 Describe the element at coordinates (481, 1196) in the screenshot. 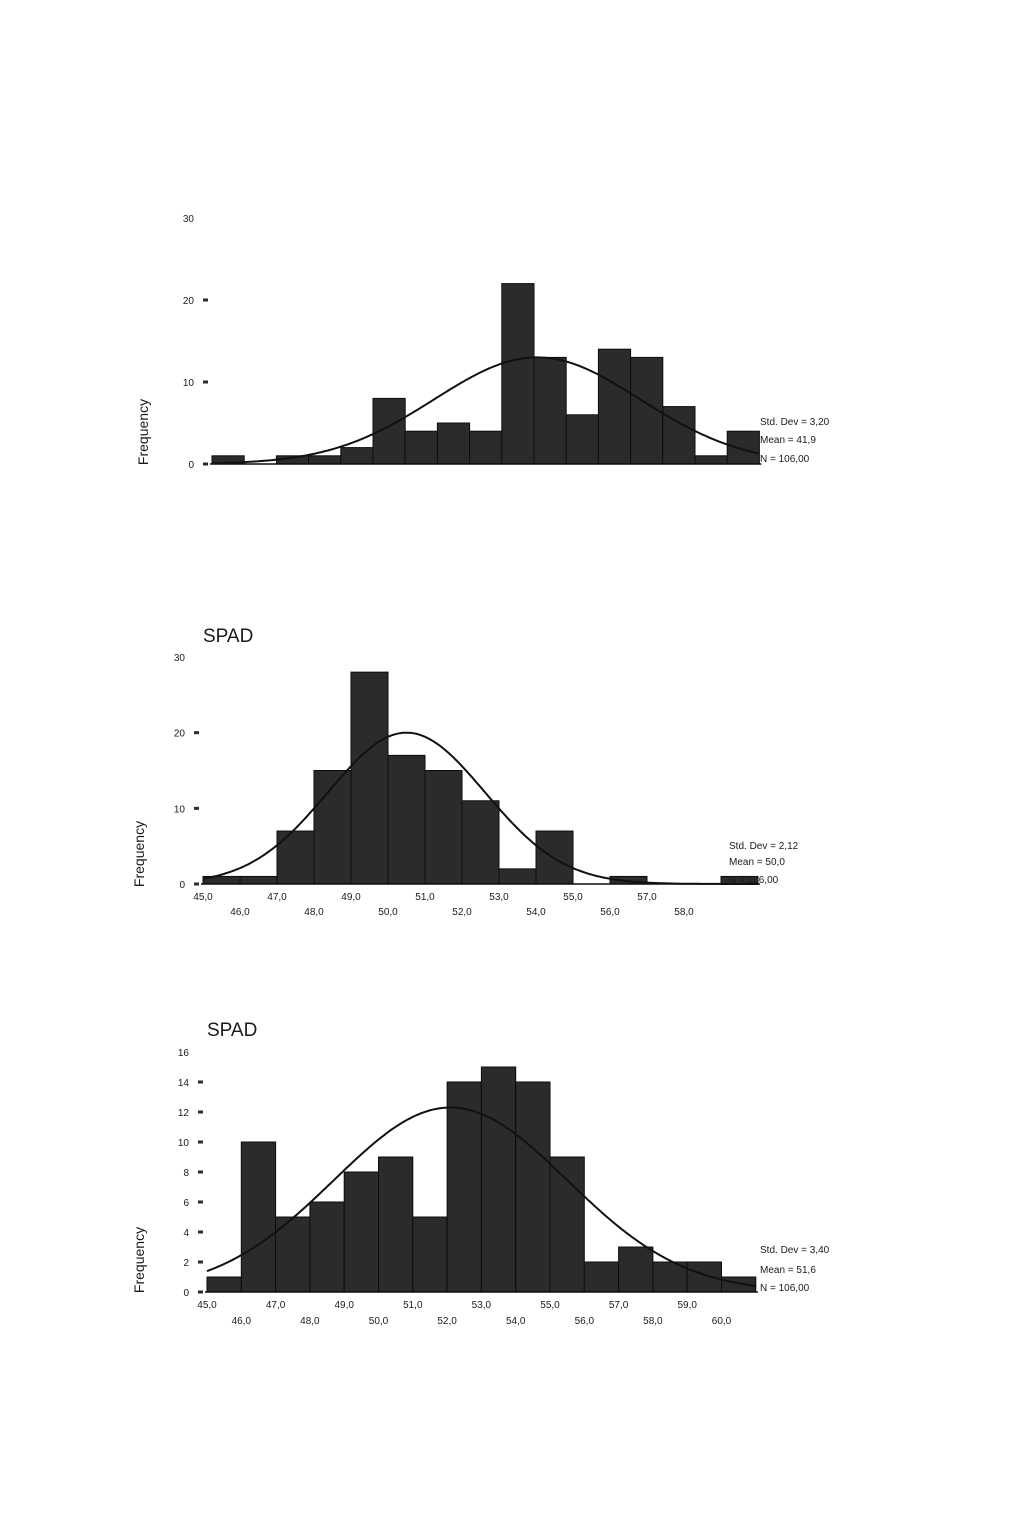

I see `chart3-normal-curve` at that location.